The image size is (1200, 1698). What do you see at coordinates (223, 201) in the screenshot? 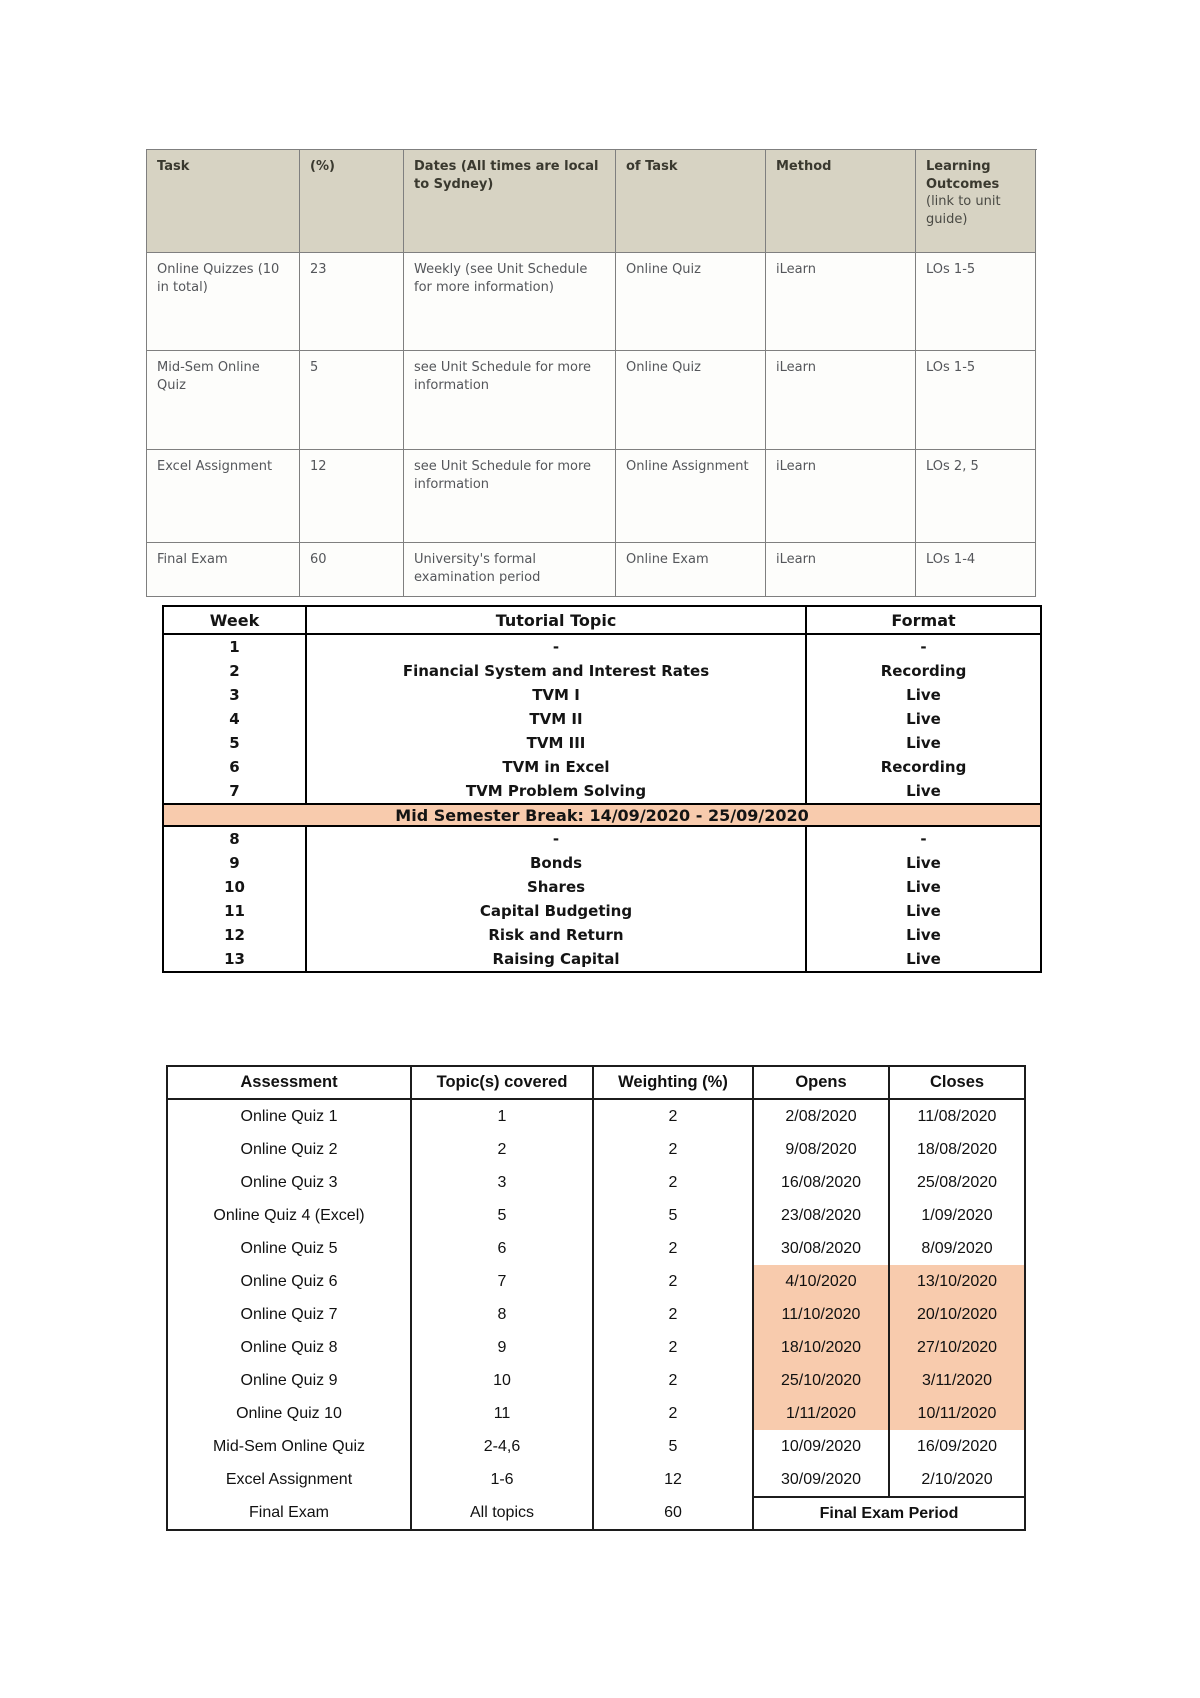
I see `column-header-task: Task` at bounding box center [223, 201].